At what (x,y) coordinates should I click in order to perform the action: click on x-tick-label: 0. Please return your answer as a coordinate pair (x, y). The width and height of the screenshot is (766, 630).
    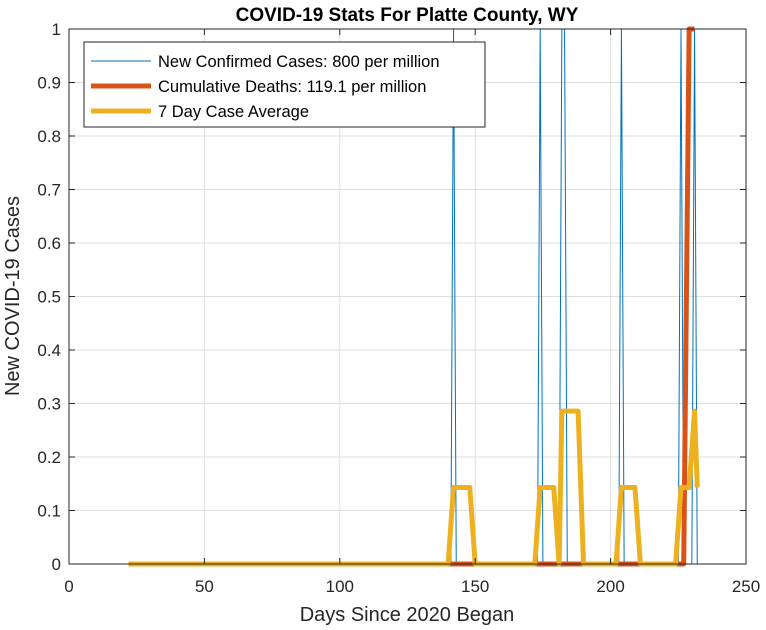
    Looking at the image, I should click on (68, 586).